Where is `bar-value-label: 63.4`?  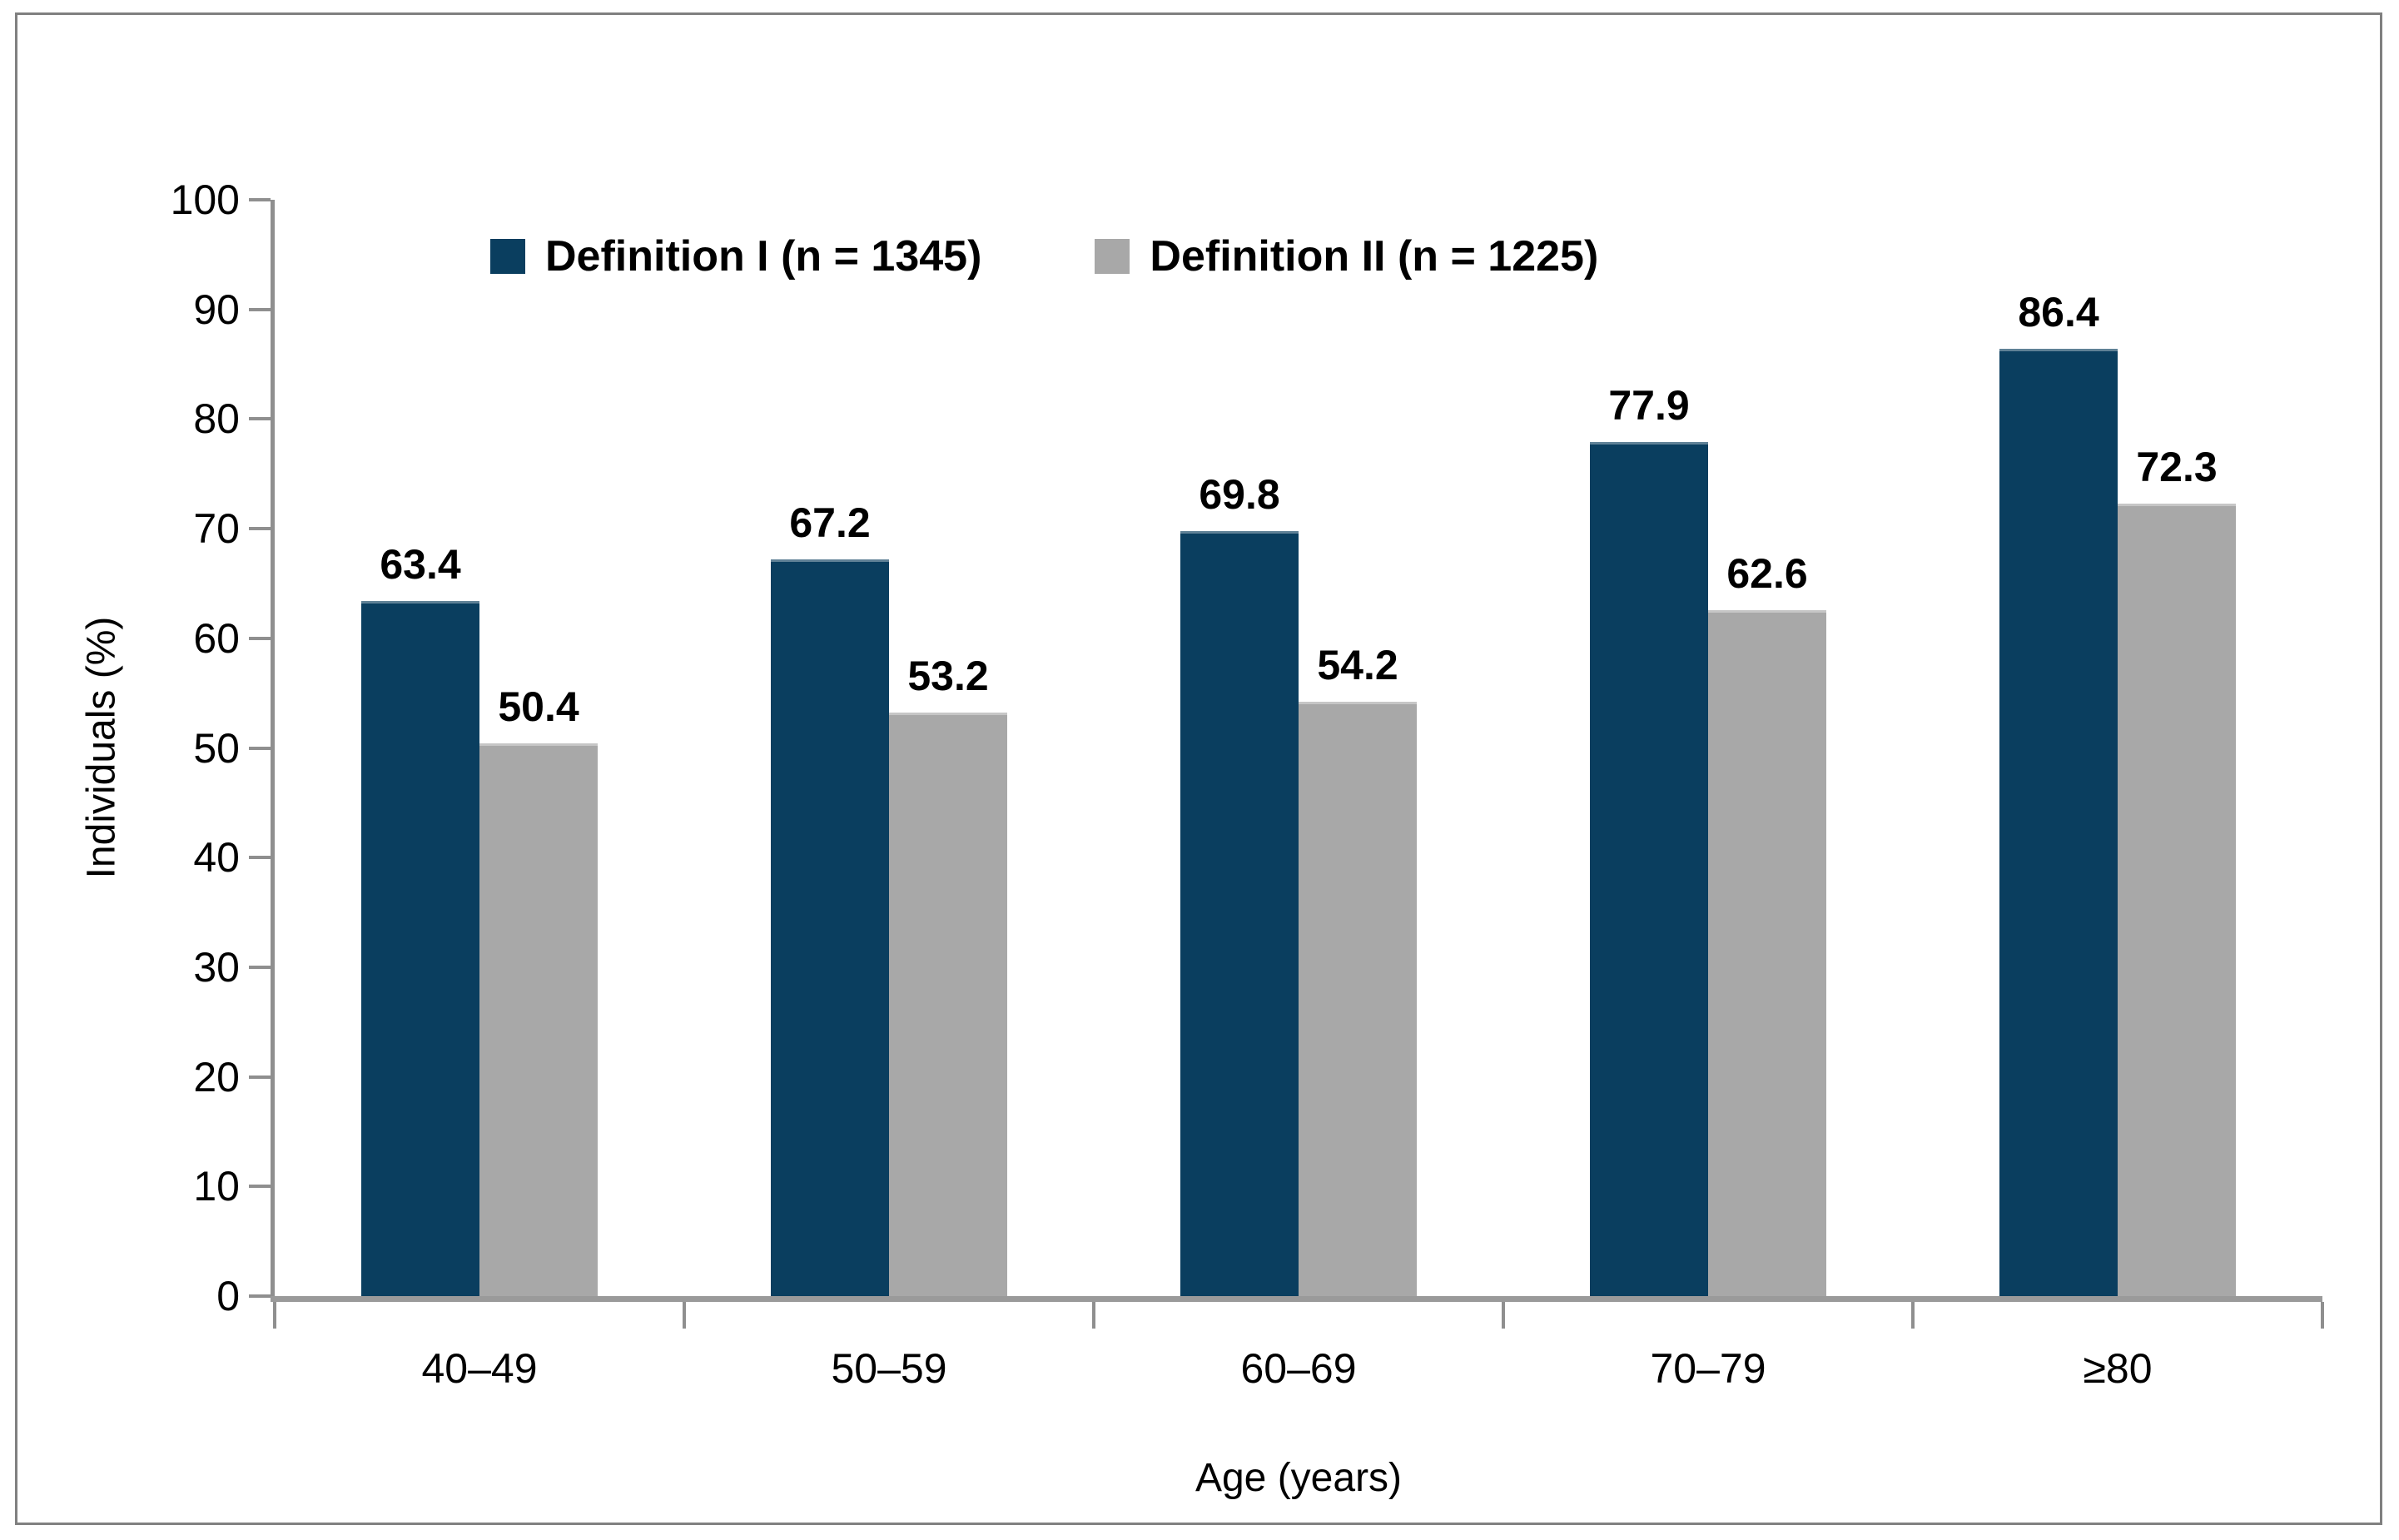
bar-value-label: 63.4 is located at coordinates (420, 565).